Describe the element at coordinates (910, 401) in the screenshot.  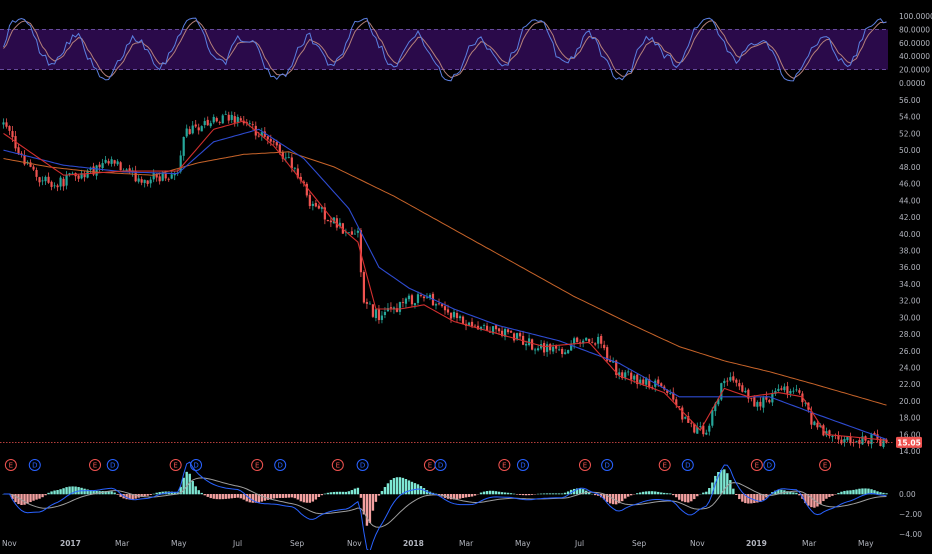
I see `price-tick-label: 20.00` at that location.